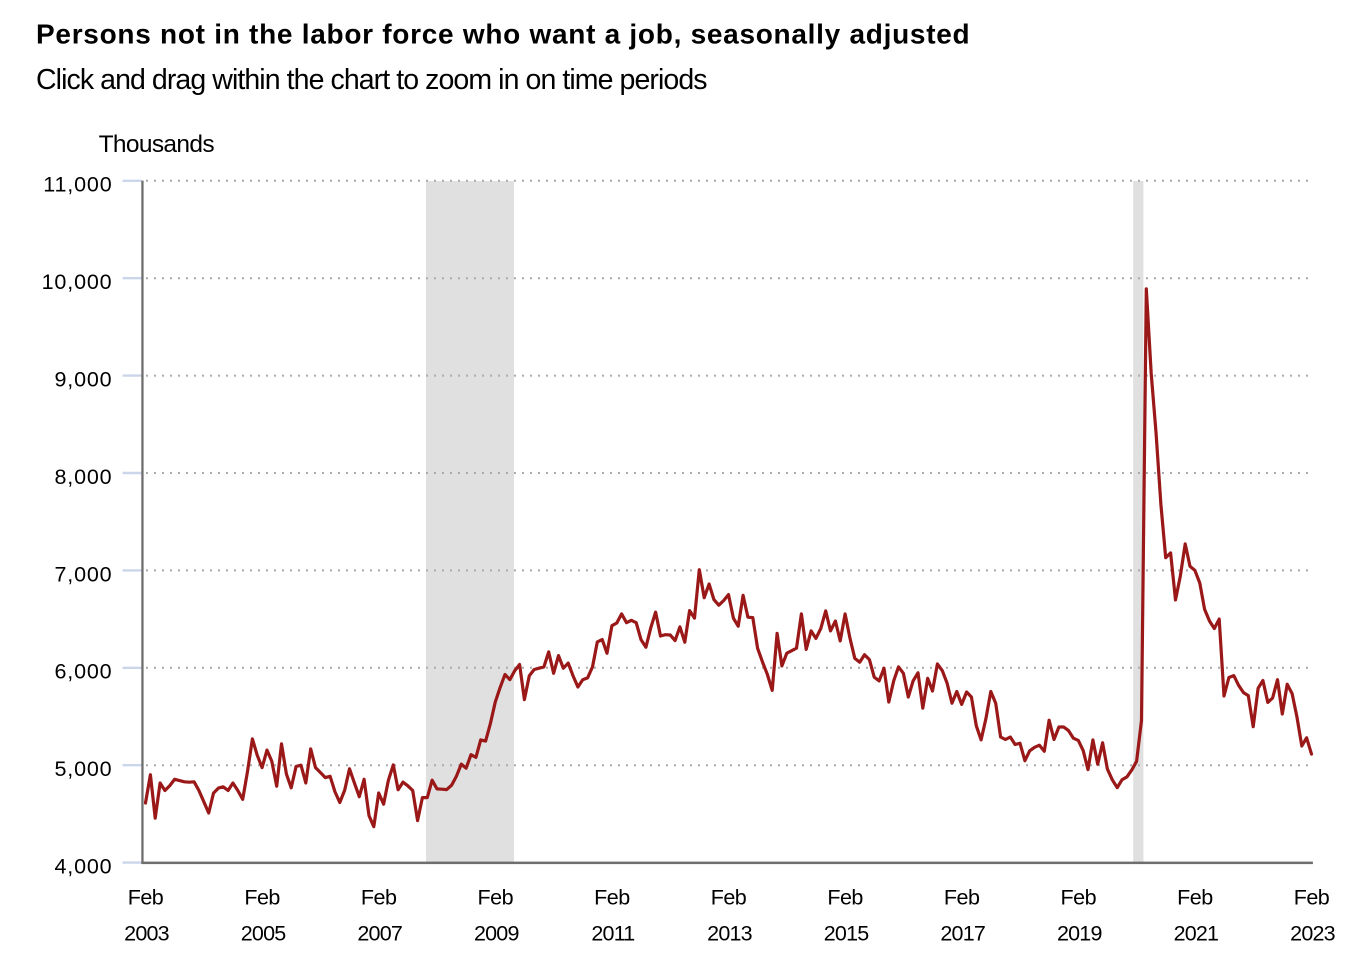 Image resolution: width=1371 pixels, height=966 pixels. I want to click on svg-text: 2017, so click(962, 934).